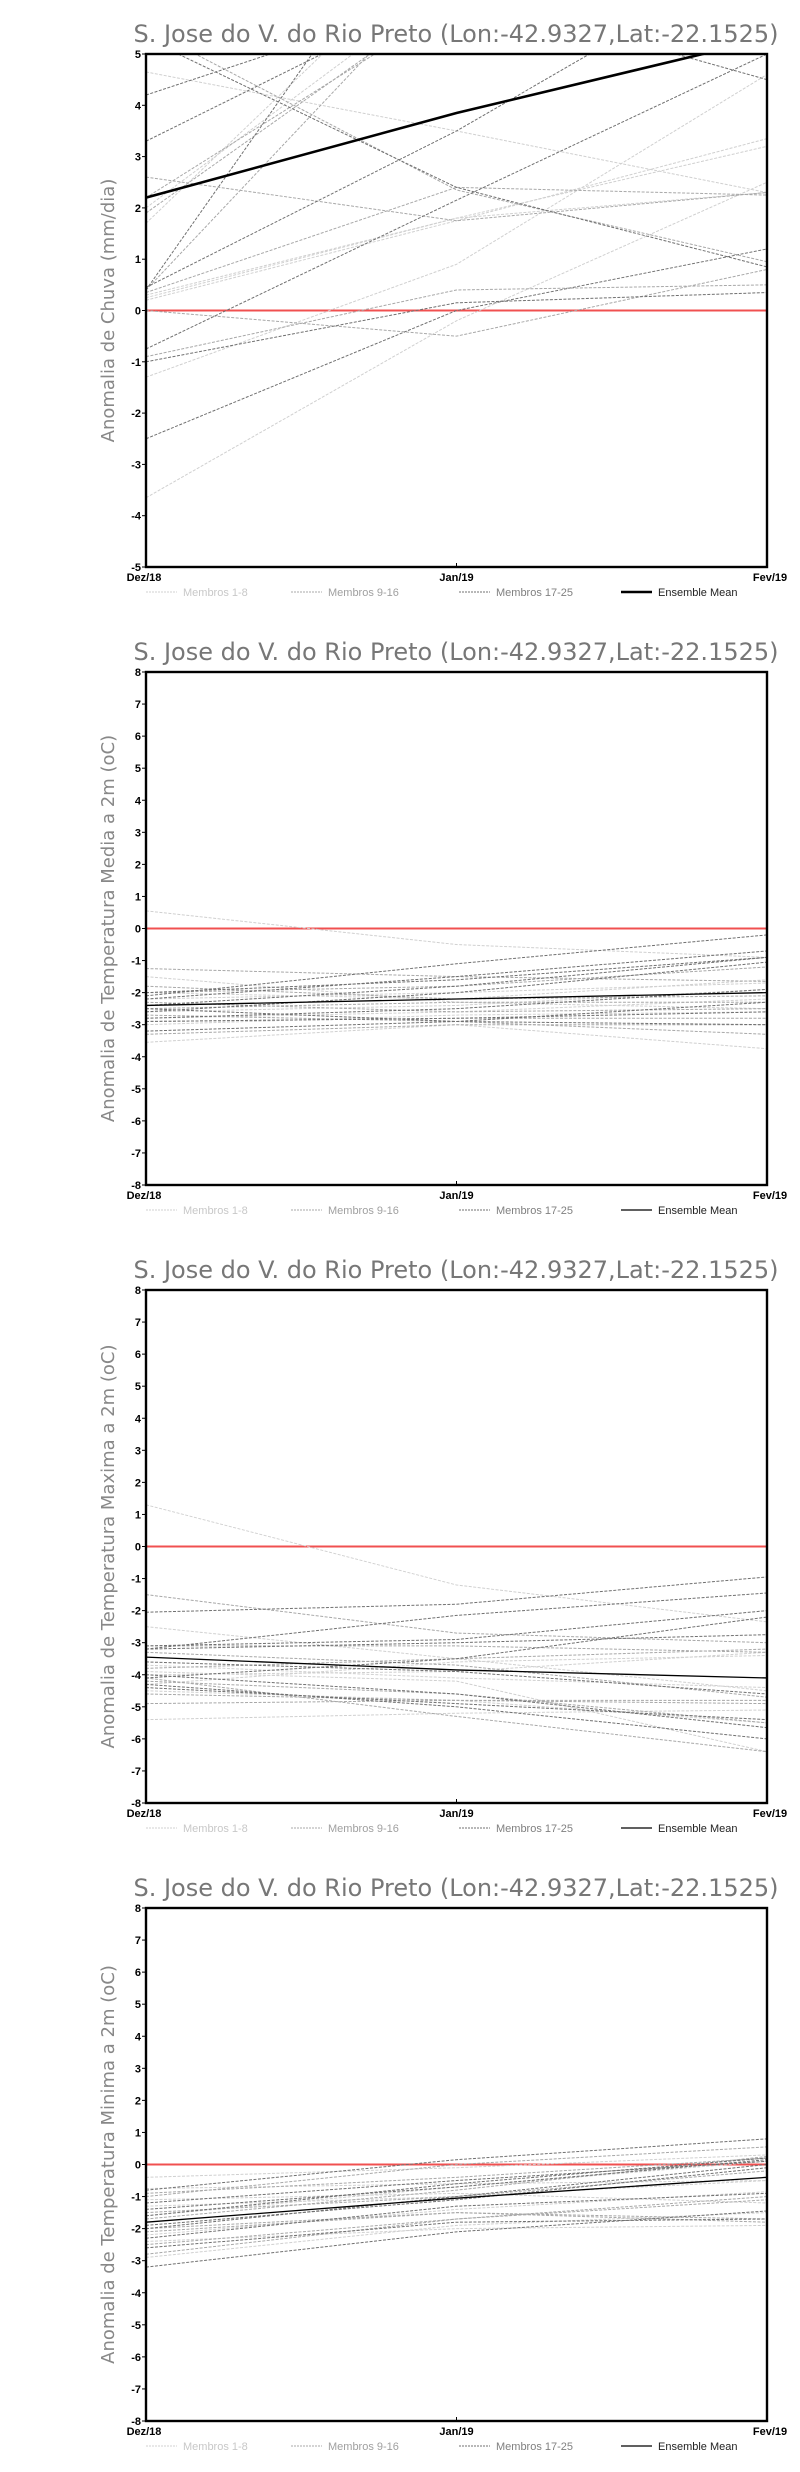 The image size is (800, 2472). Describe the element at coordinates (108, 1547) in the screenshot. I see `y-axis-label: Anomalia de Temperatura Maxima a 2m (oC)` at that location.